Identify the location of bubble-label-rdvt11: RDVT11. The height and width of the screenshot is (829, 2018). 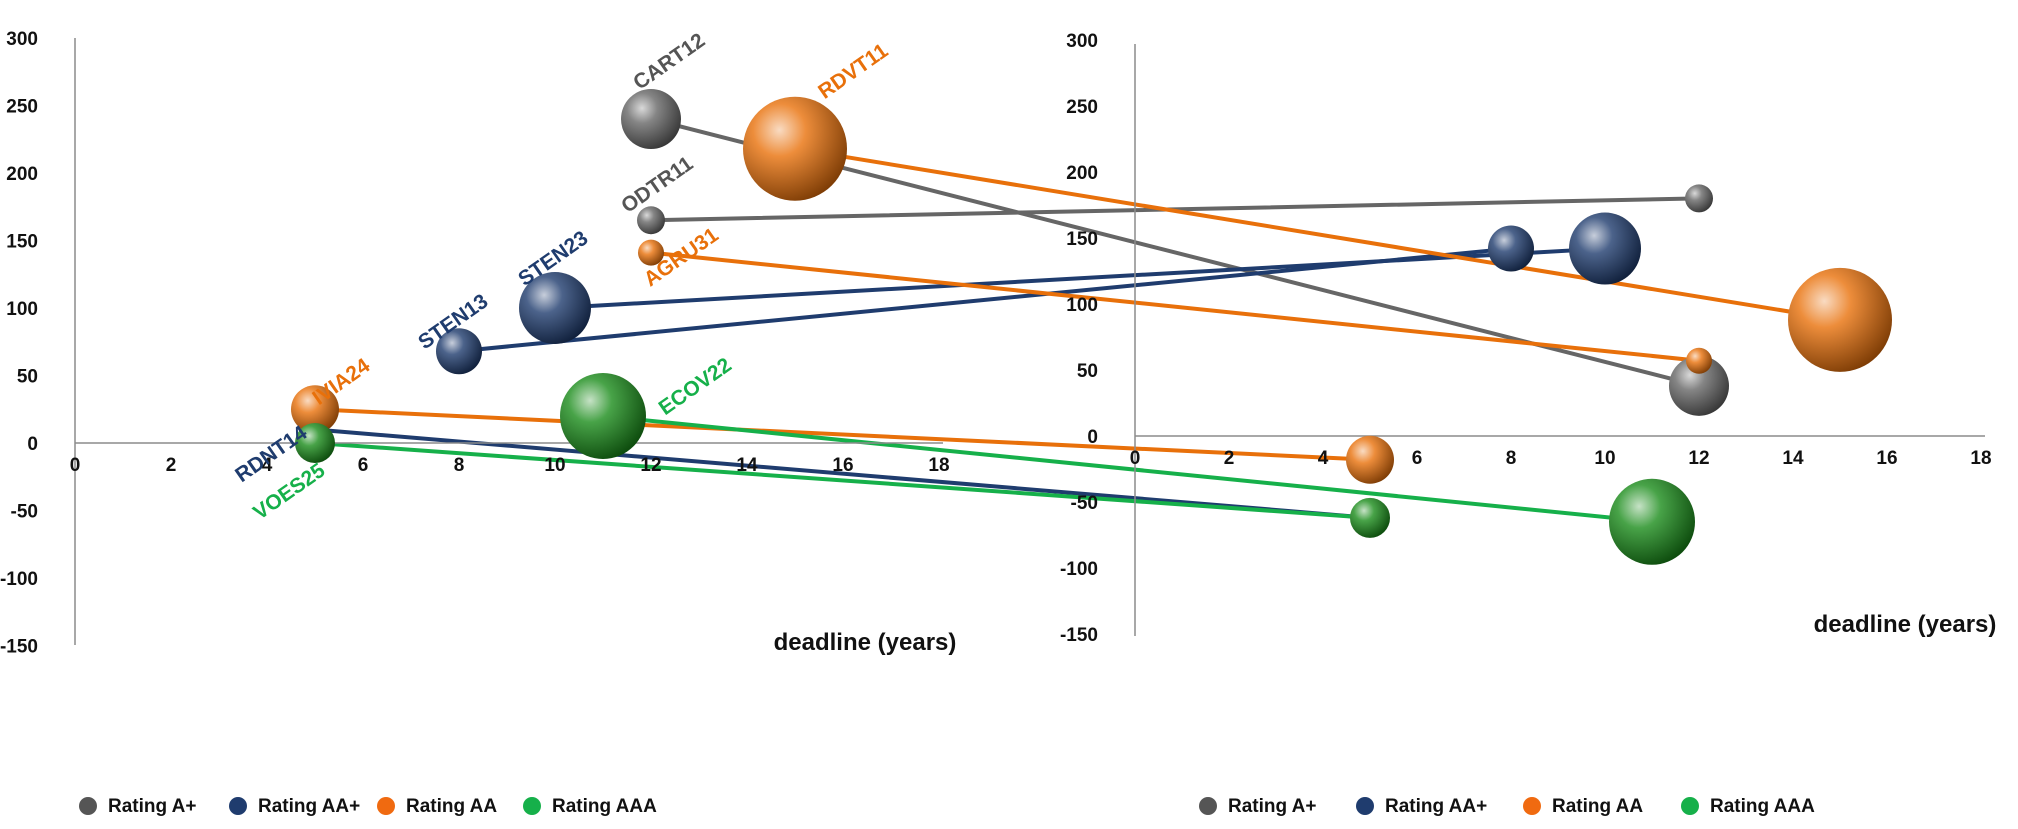
(853, 71).